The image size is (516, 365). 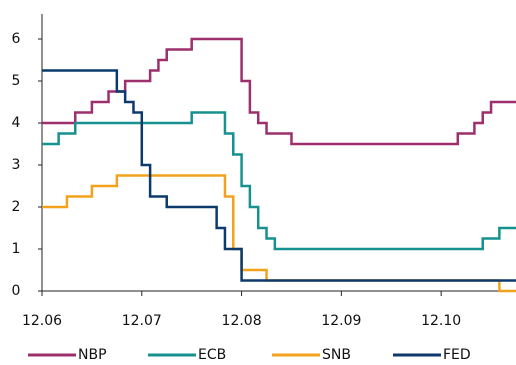 I want to click on x-tick-label: 12.07, so click(x=142, y=321).